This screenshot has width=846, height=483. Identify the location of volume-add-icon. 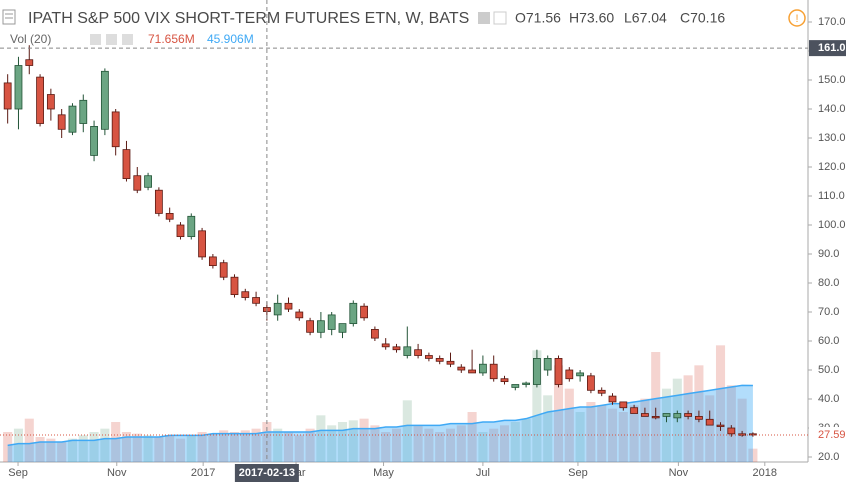
(111, 39).